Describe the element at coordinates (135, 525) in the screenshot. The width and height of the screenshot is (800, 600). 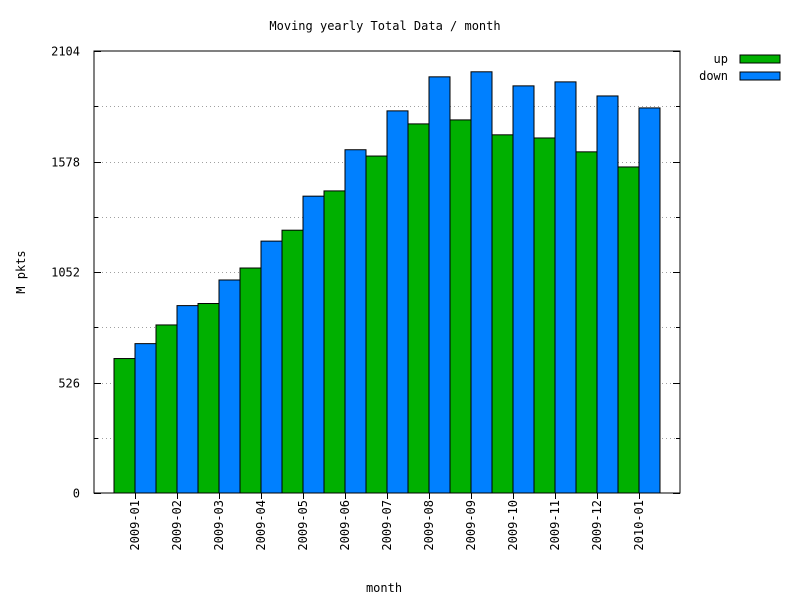
I see `x-tick-label: 2009-01` at that location.